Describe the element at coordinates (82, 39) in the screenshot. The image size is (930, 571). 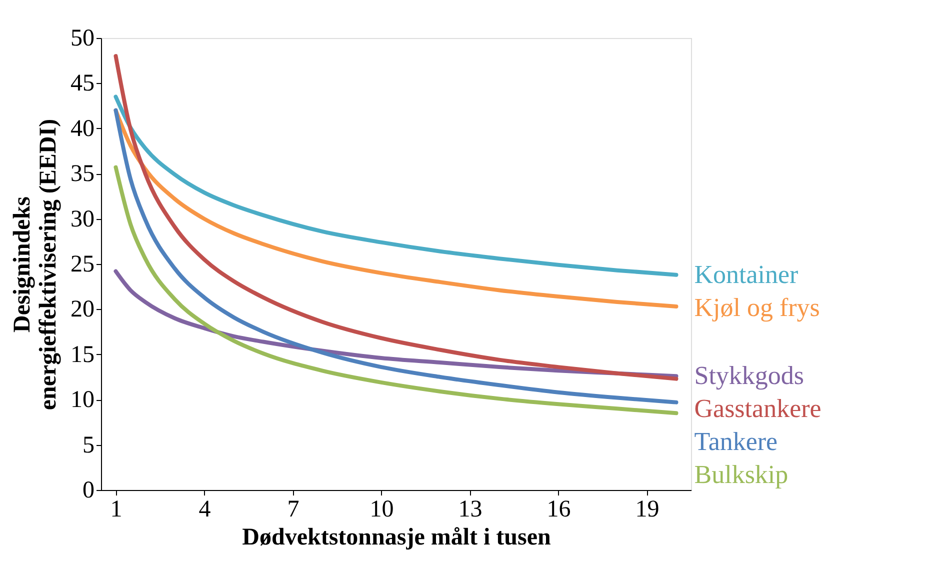
I see `y-tick-label: 50` at that location.